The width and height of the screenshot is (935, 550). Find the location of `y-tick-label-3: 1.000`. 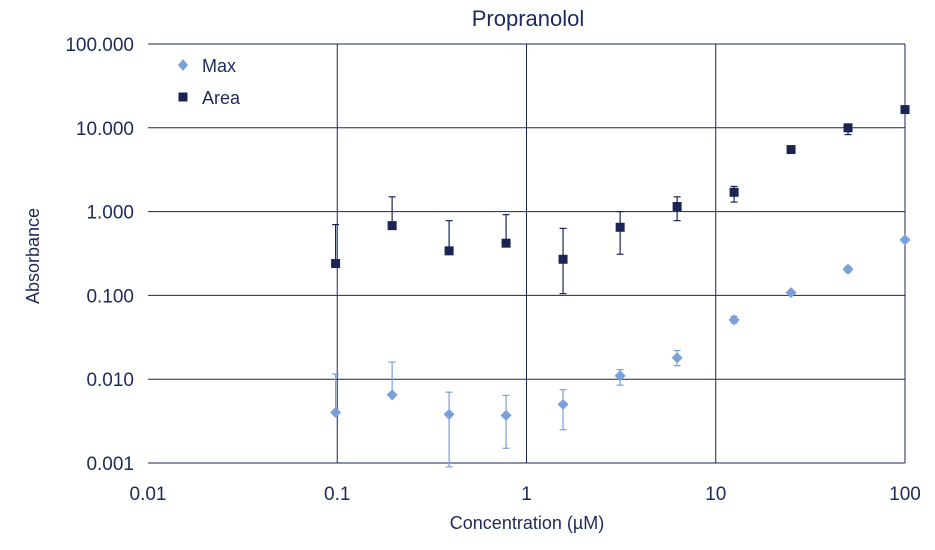

y-tick-label-3: 1.000 is located at coordinates (110, 213).